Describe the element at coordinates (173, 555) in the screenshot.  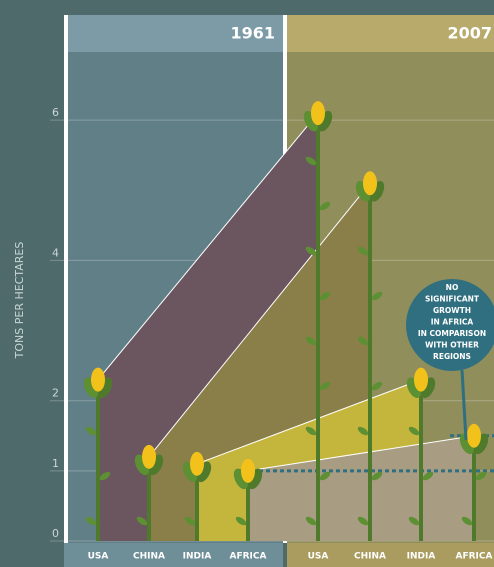
I see `footer-left` at that location.